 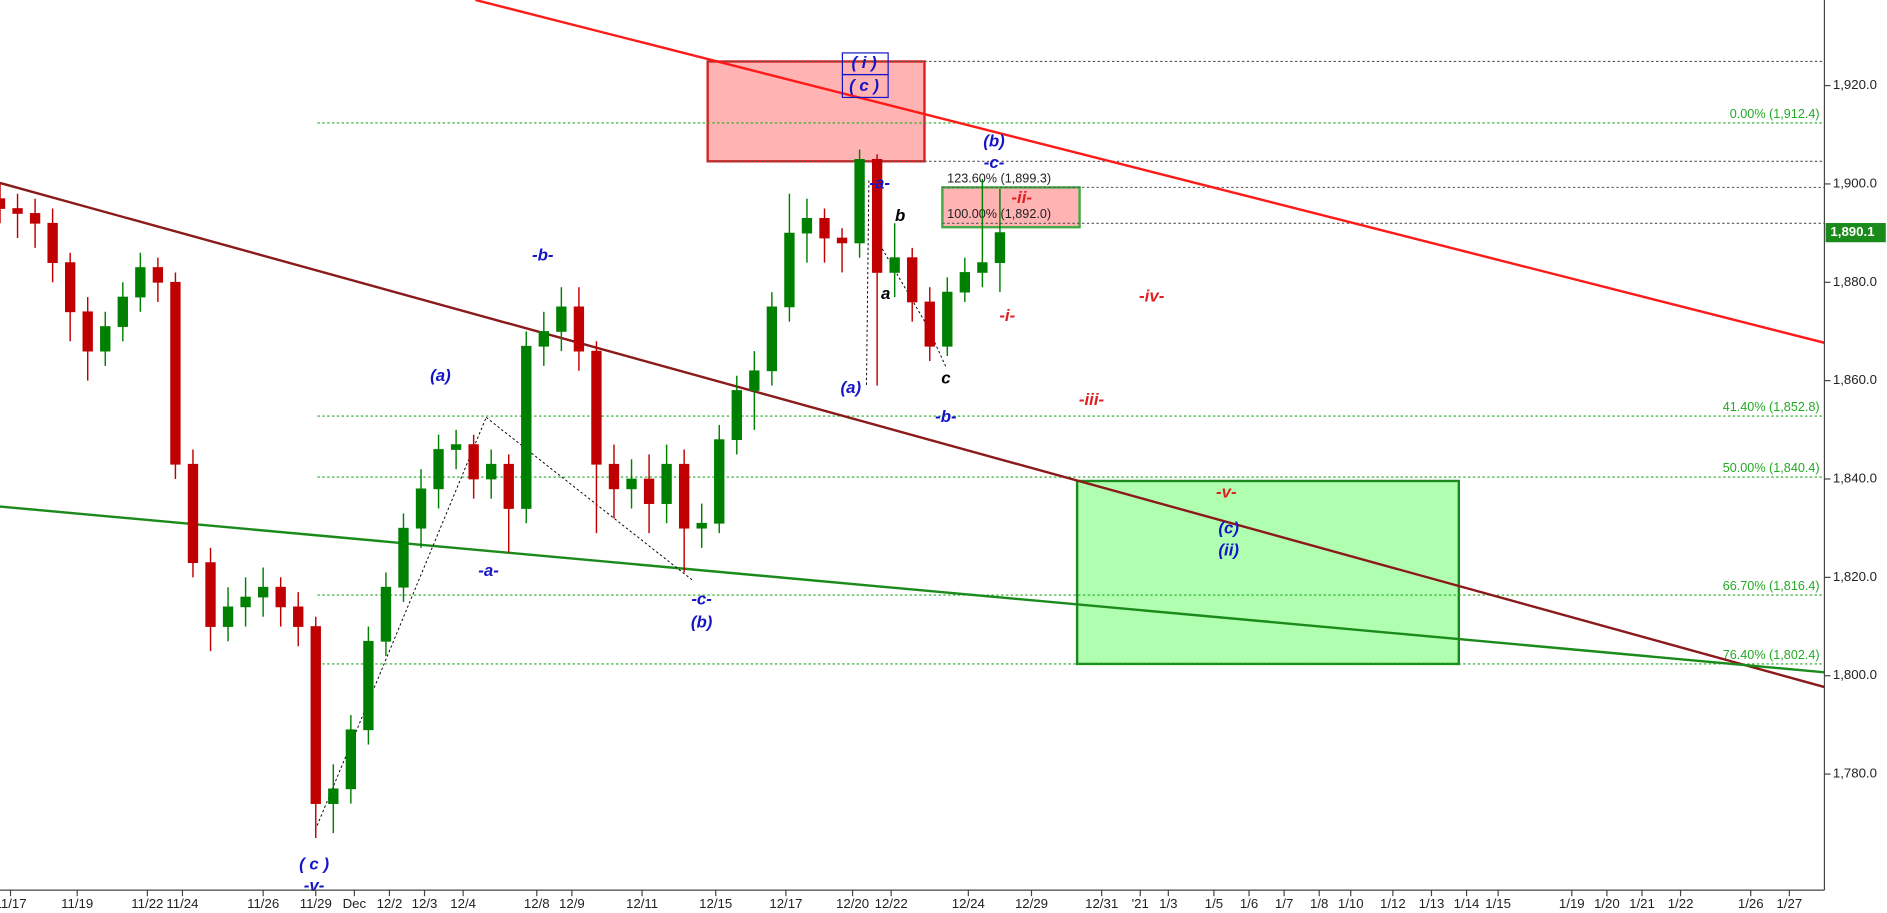 I want to click on wave-label: (a), so click(x=440, y=375).